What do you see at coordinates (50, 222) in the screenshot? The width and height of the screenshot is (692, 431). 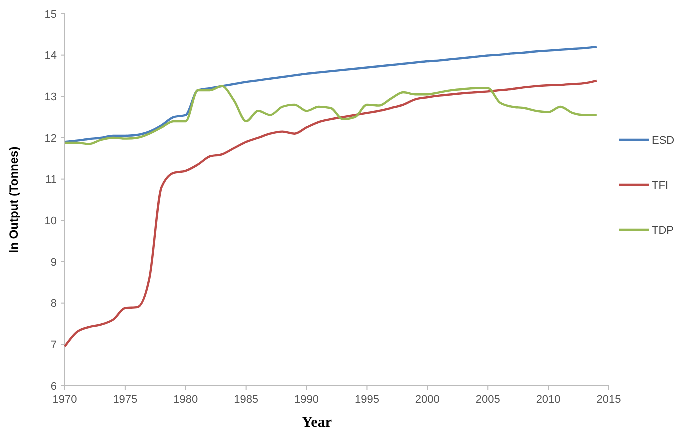 I see `y-tick-label: 10` at bounding box center [50, 222].